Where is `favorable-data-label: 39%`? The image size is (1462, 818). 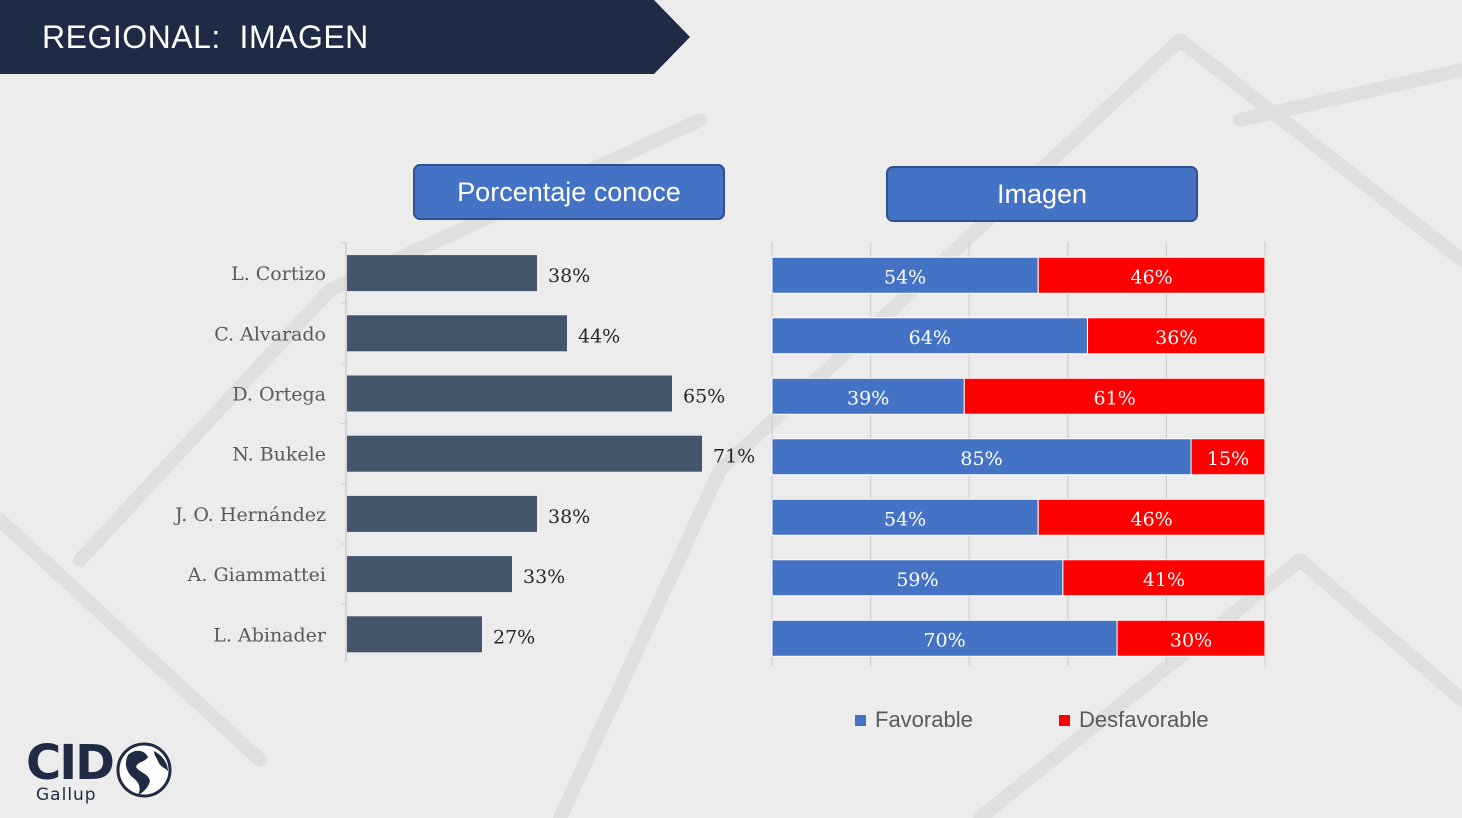
favorable-data-label: 39% is located at coordinates (868, 398).